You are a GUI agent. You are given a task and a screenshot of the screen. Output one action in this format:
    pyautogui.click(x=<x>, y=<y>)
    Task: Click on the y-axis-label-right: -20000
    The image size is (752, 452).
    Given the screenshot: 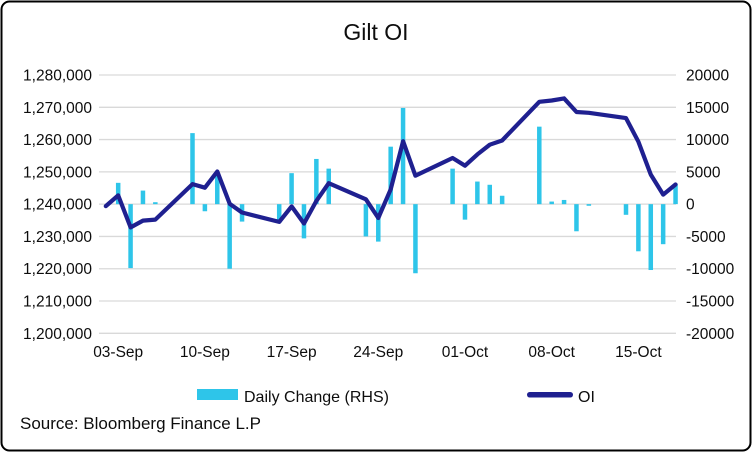 What is the action you would take?
    pyautogui.click(x=710, y=334)
    